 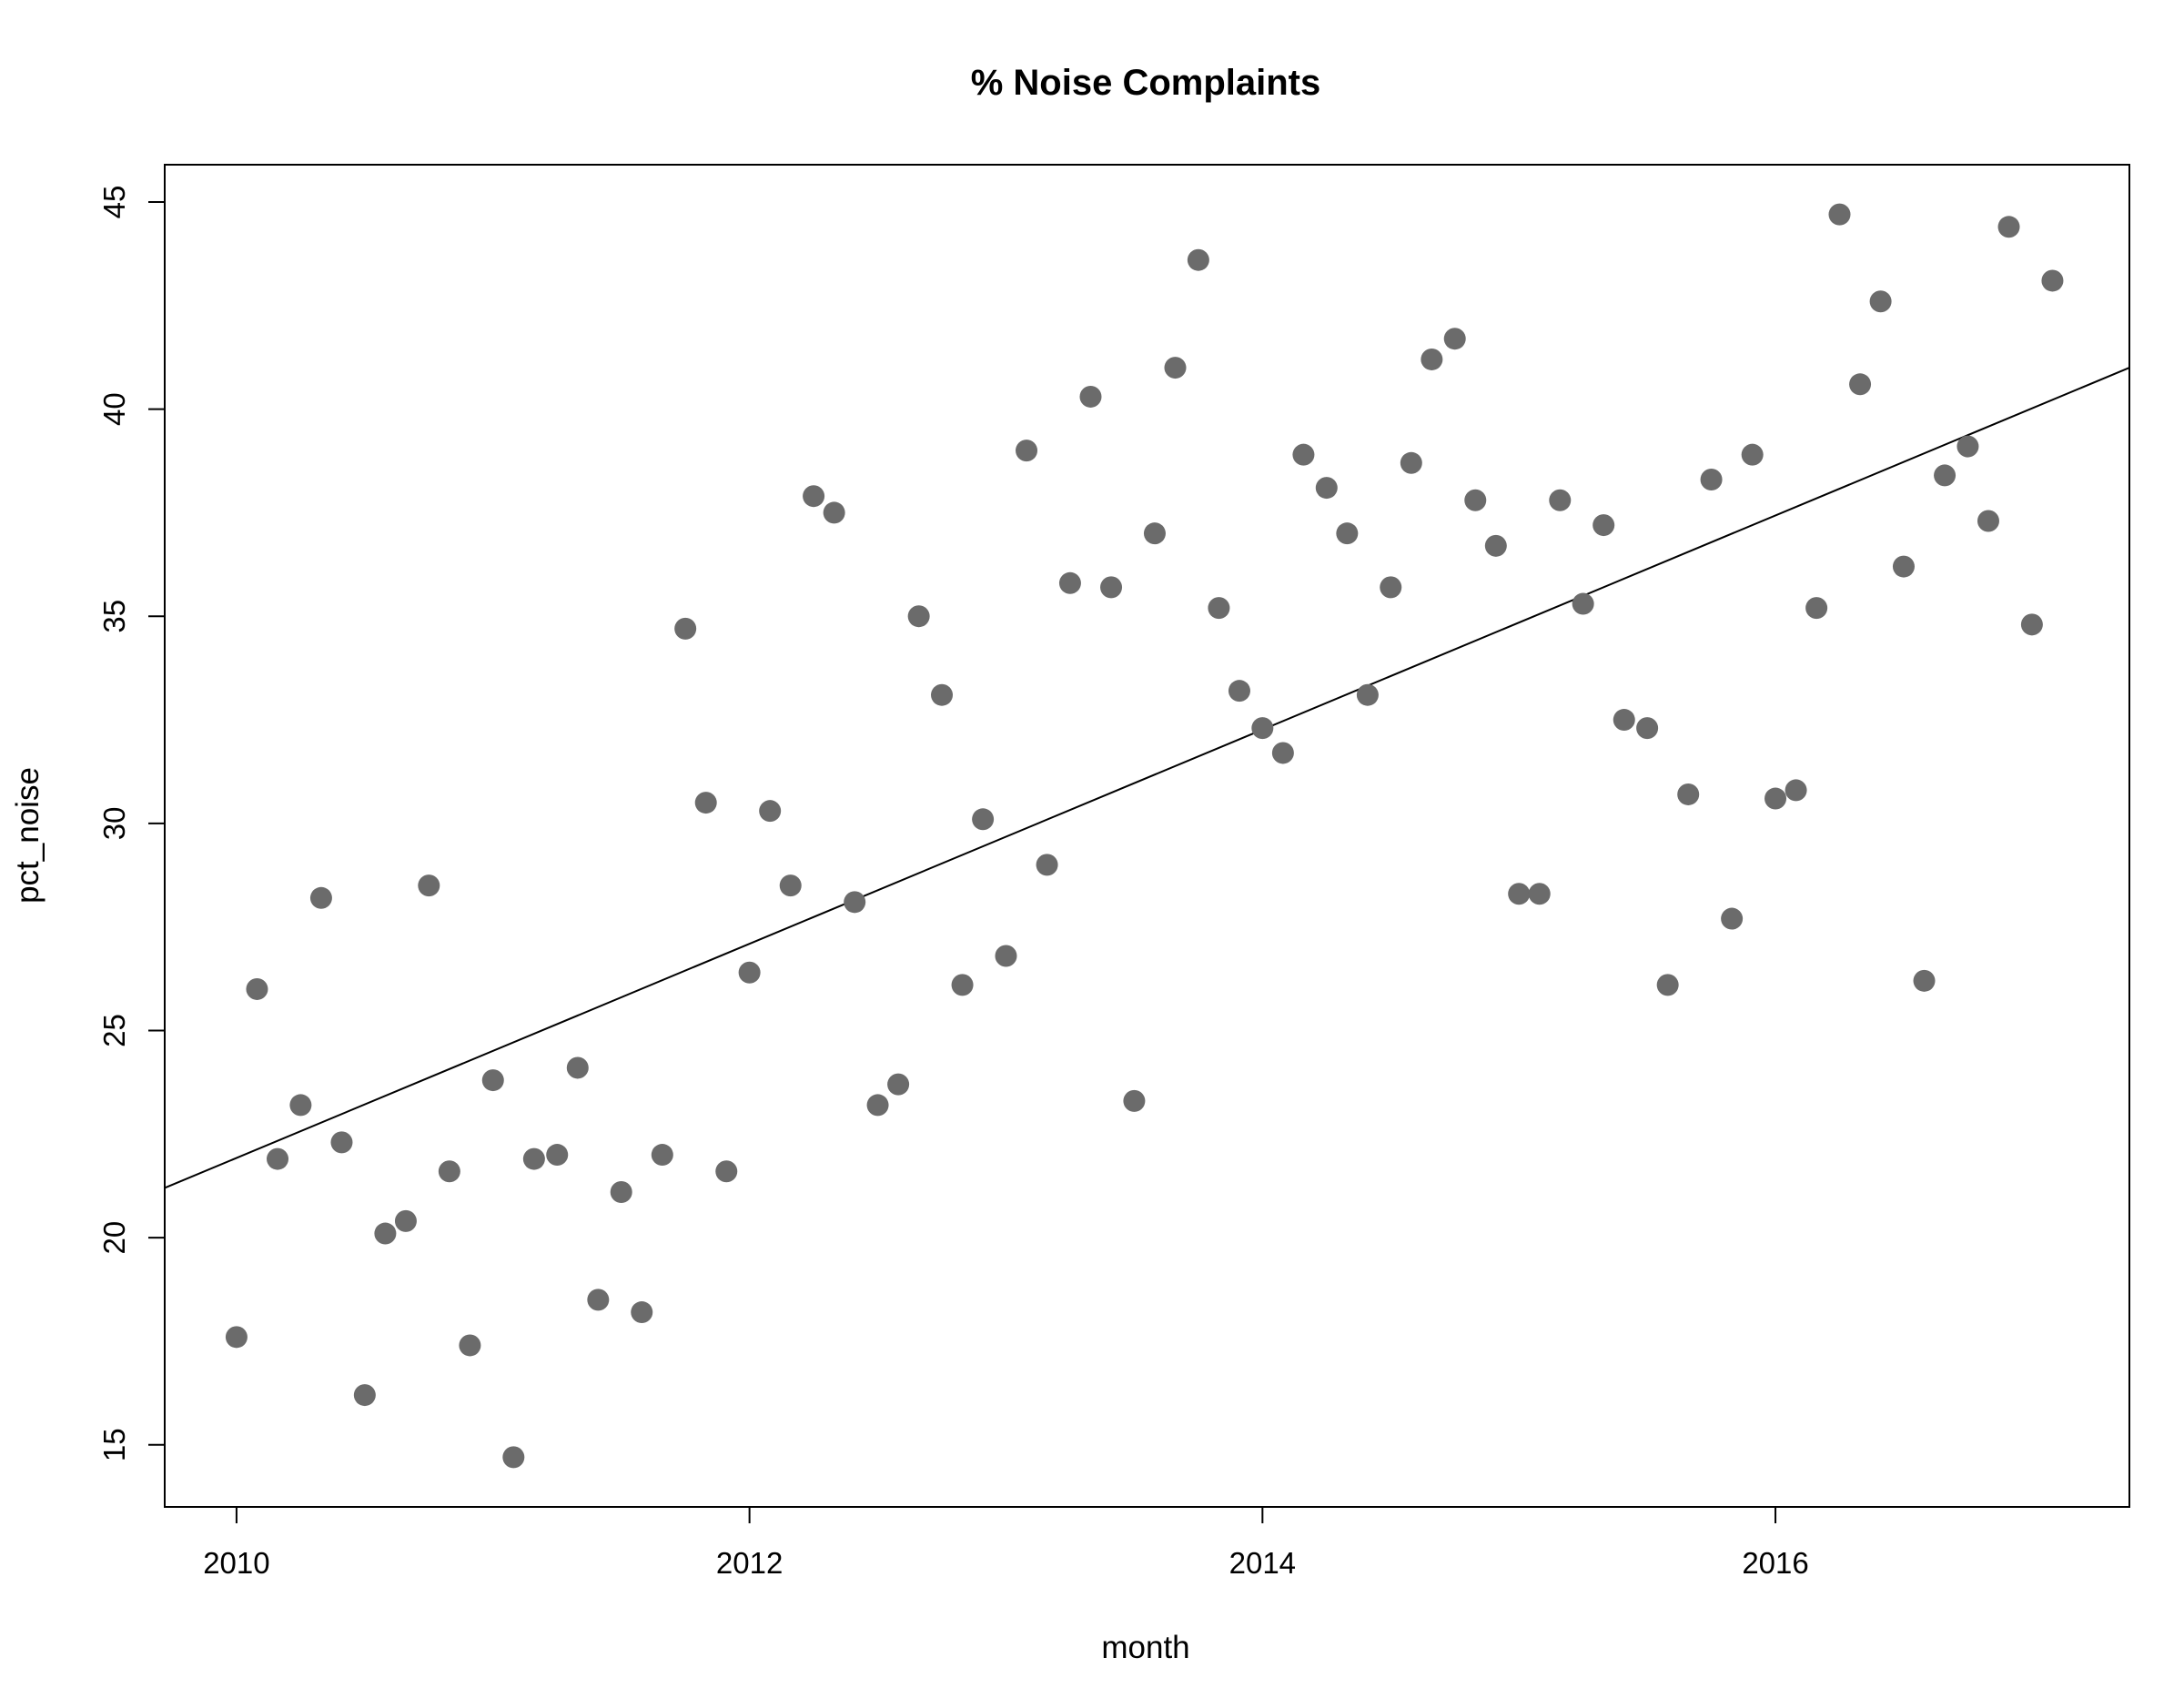 What do you see at coordinates (1006, 1543) in the screenshot?
I see `x-axis: 2010 2012 2014 2016` at bounding box center [1006, 1543].